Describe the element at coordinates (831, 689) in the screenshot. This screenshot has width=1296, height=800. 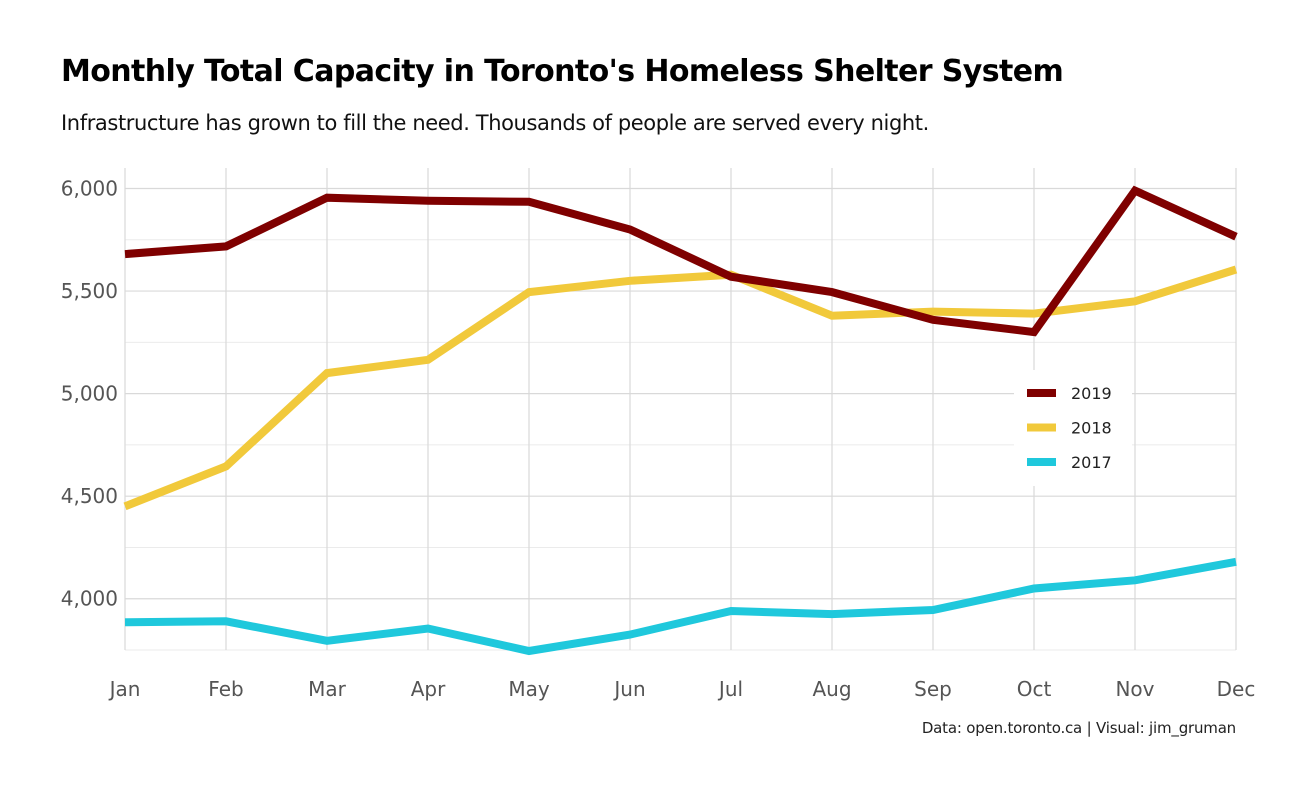
I see `x-tick-label: Aug` at that location.